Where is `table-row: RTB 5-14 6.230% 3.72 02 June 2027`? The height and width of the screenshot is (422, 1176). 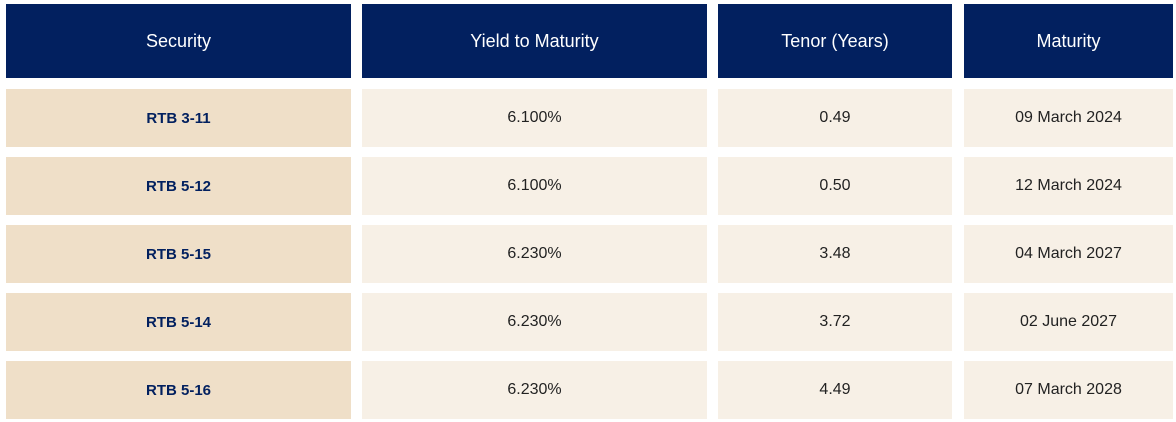
table-row: RTB 5-14 6.230% 3.72 02 June 2027 is located at coordinates (589, 322).